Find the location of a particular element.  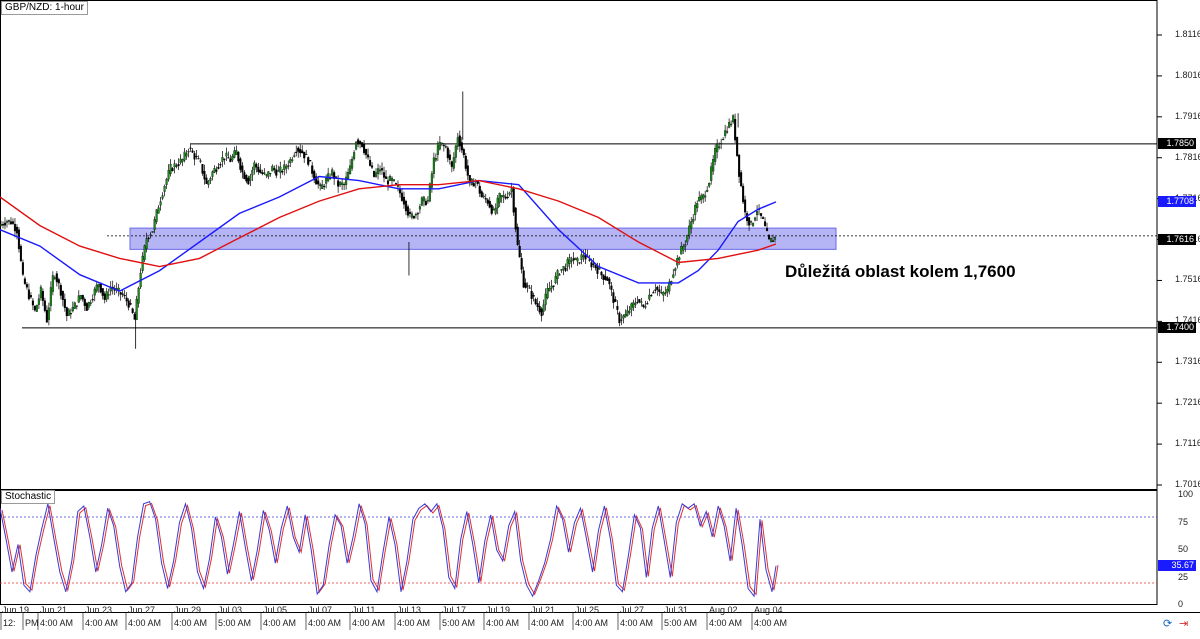

x-date-label: Jul 19 is located at coordinates (498, 610).